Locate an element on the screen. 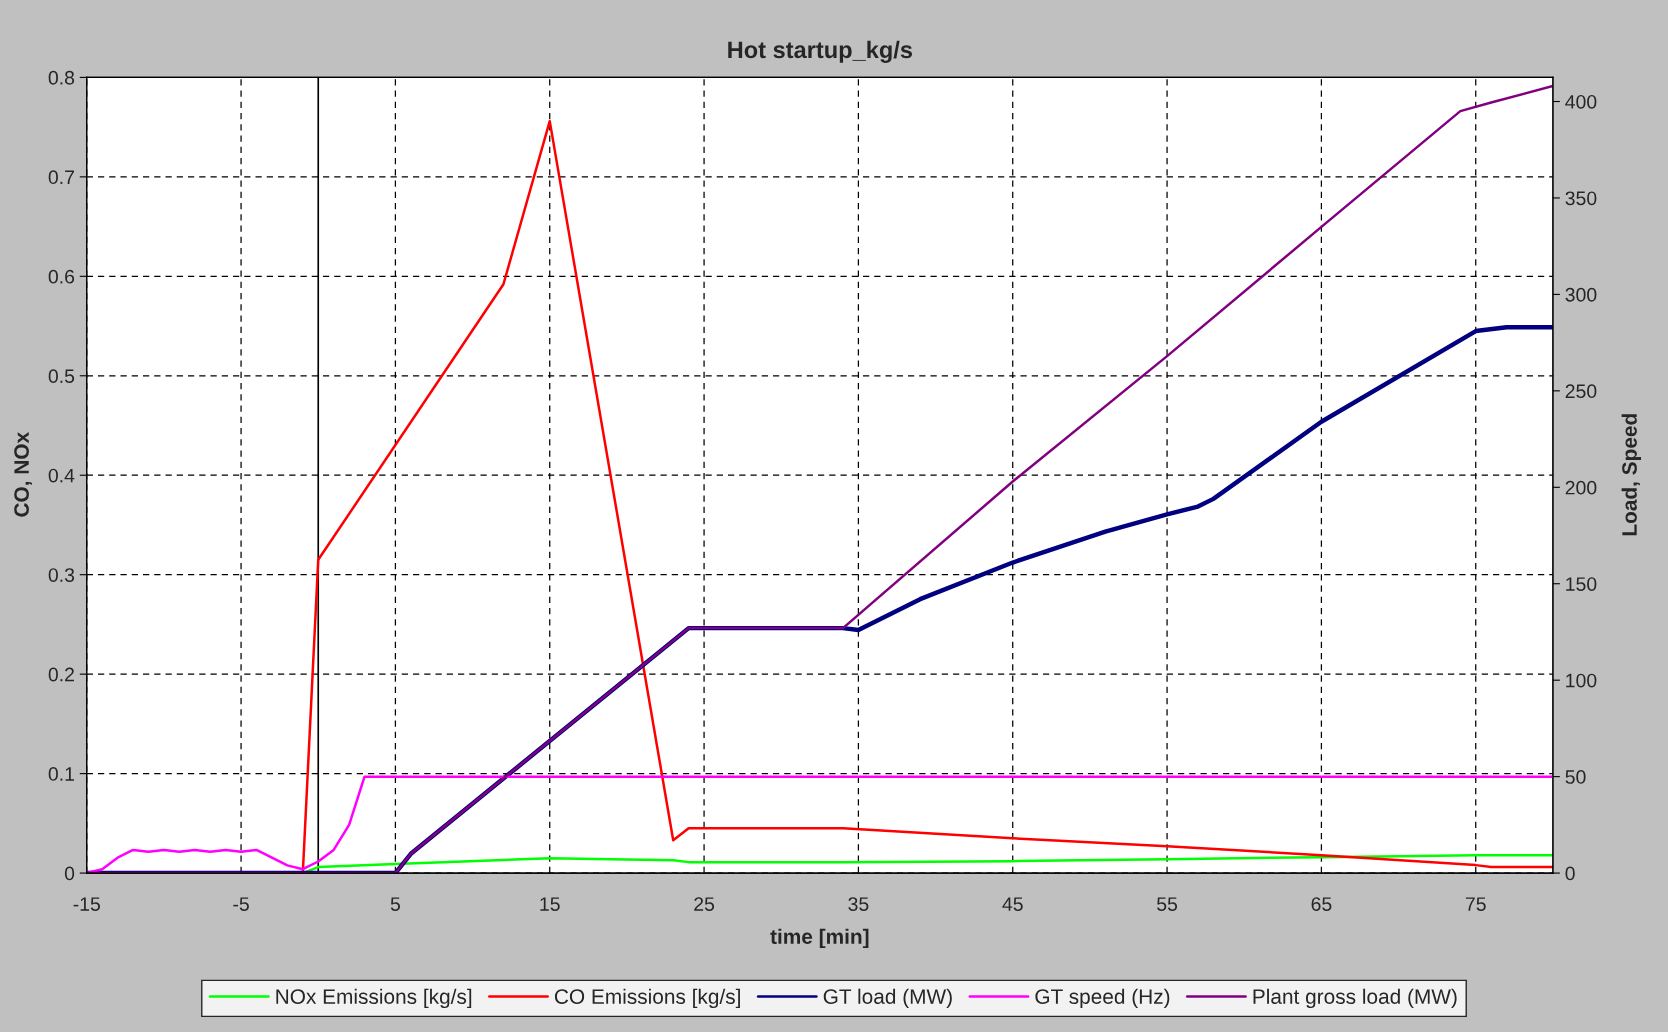 This screenshot has height=1032, width=1668. y-tick-label: 0.8 is located at coordinates (61, 77).